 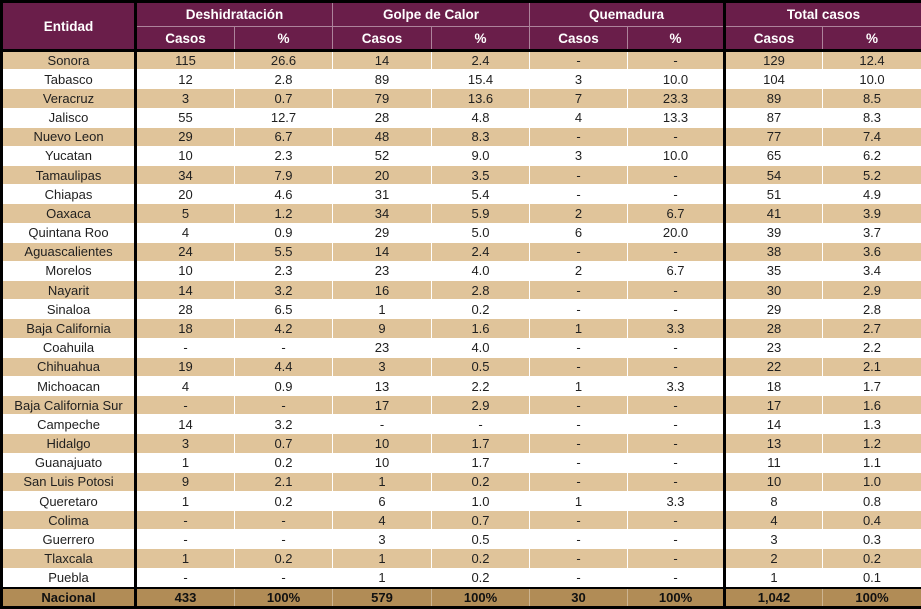 I want to click on value-cell: 4.4, so click(x=283, y=366).